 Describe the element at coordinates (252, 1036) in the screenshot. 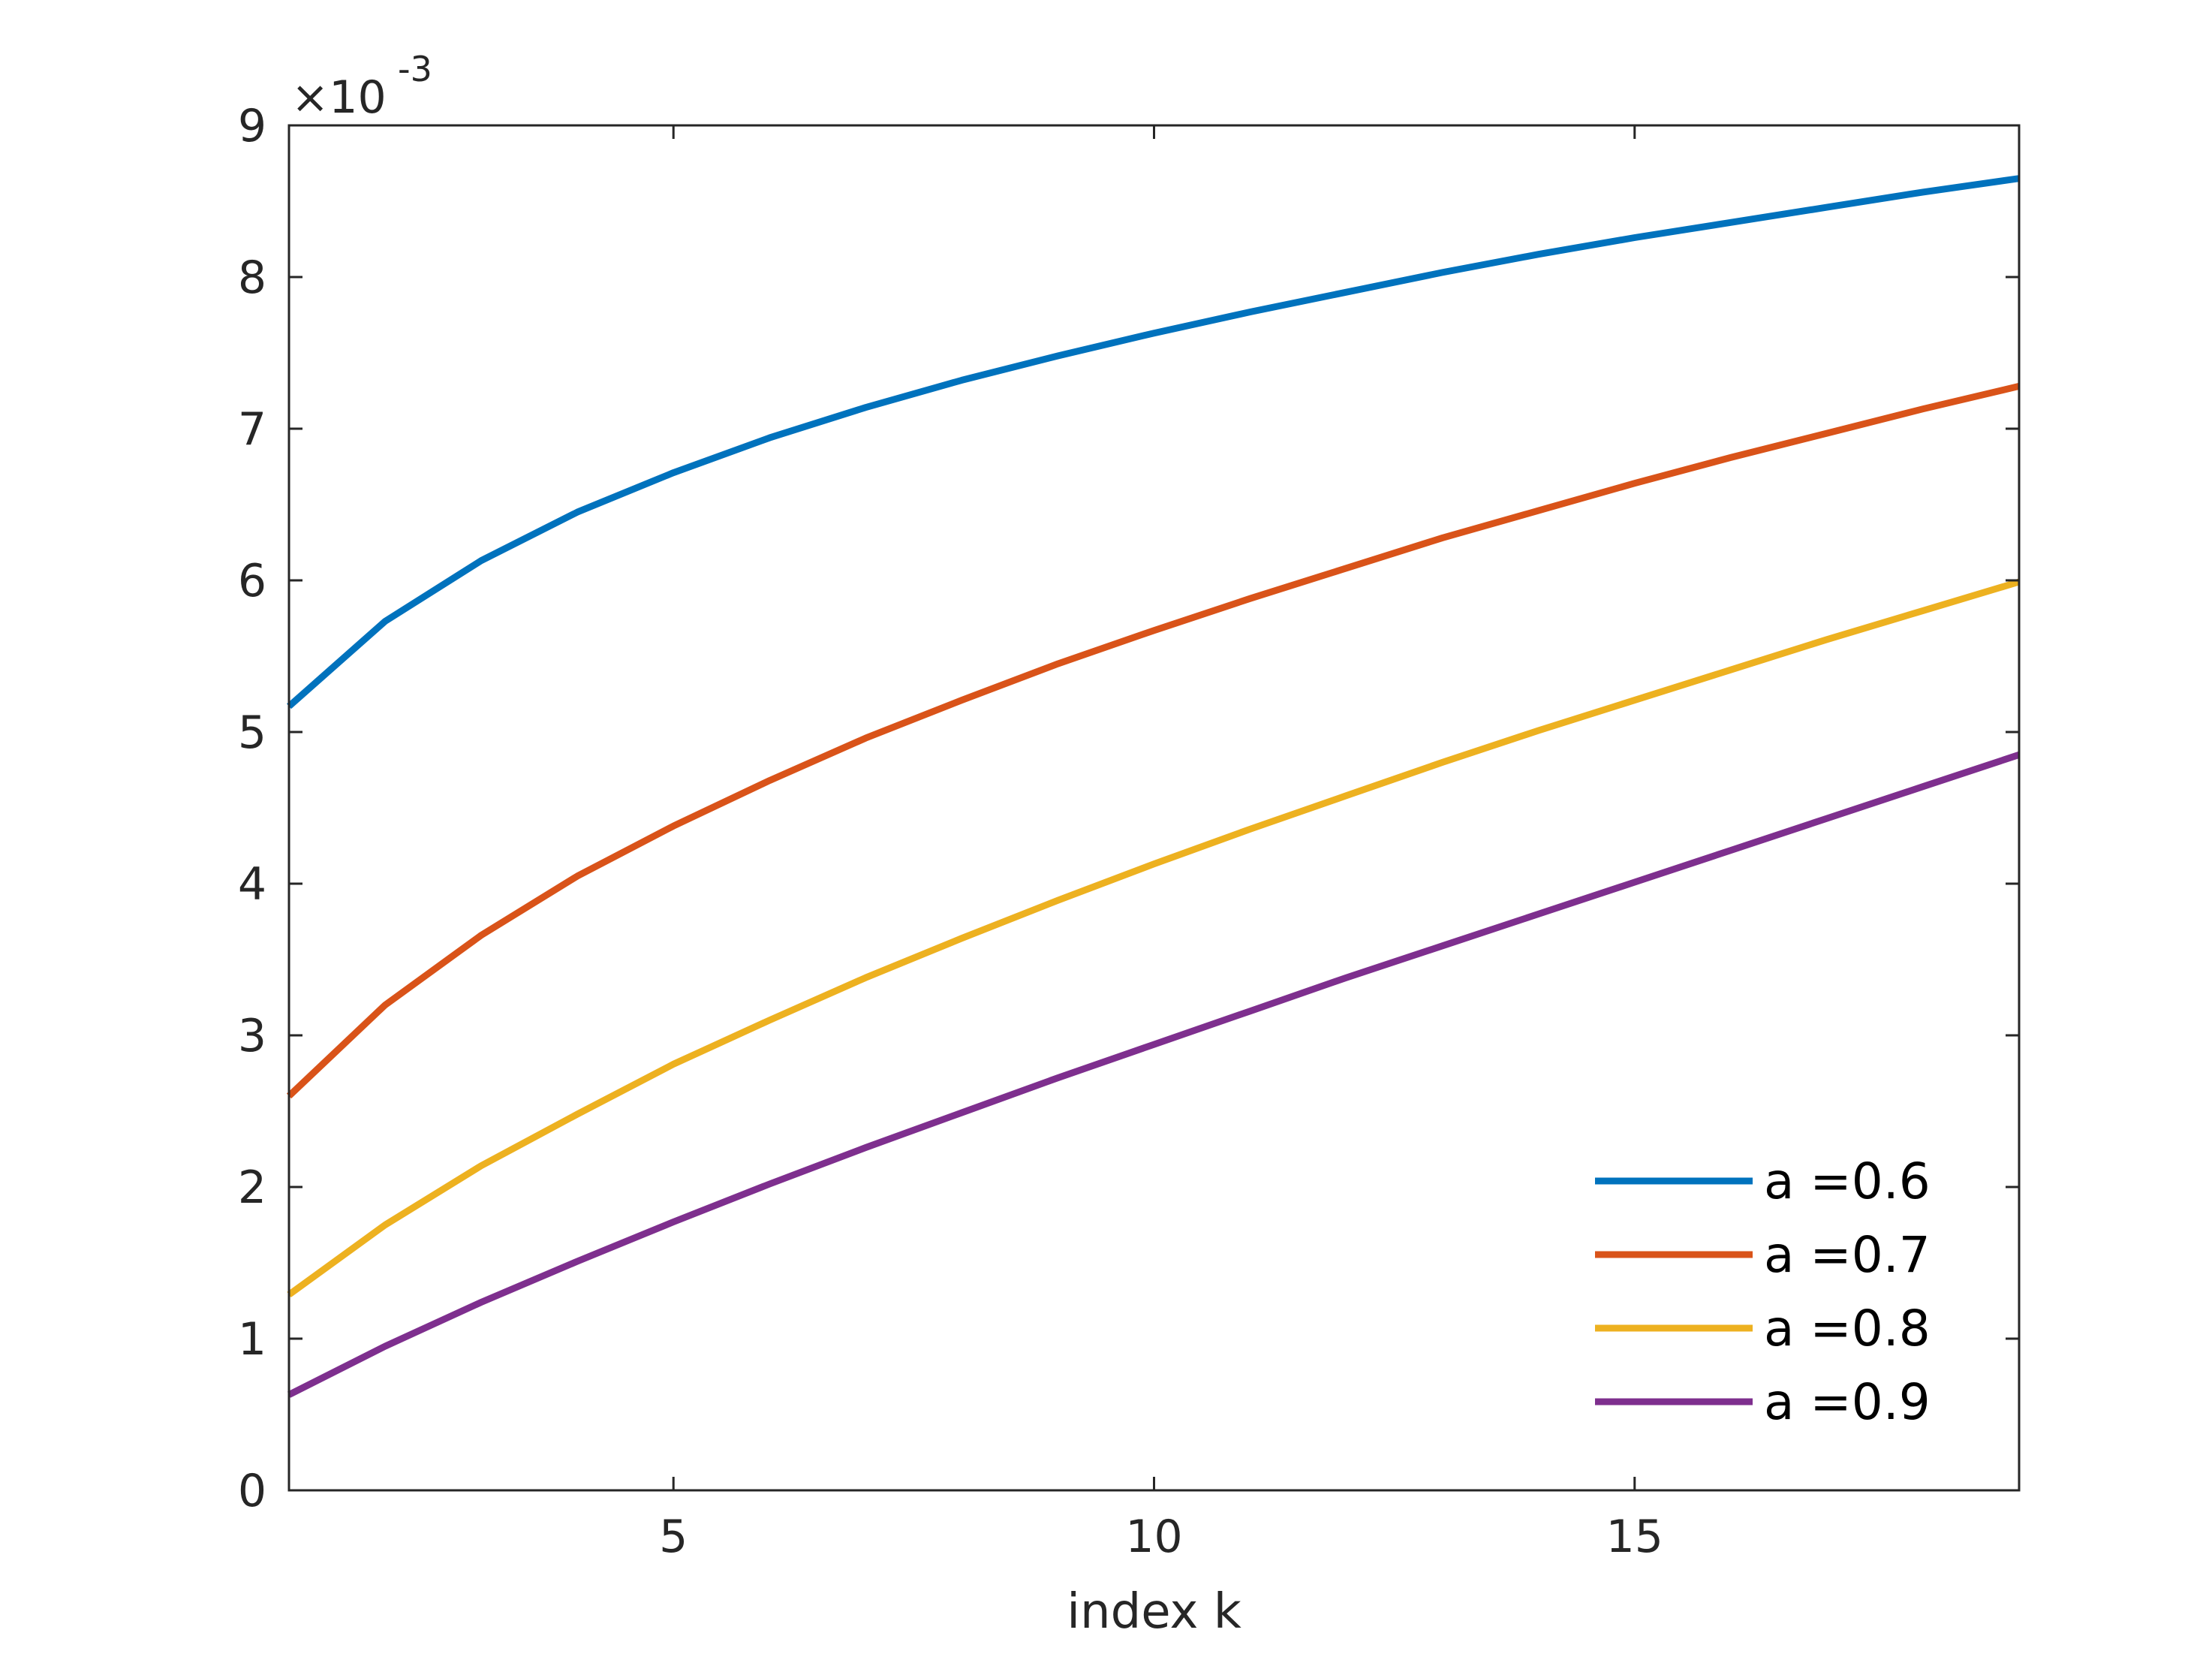

I see `y-tick-label: 3` at that location.